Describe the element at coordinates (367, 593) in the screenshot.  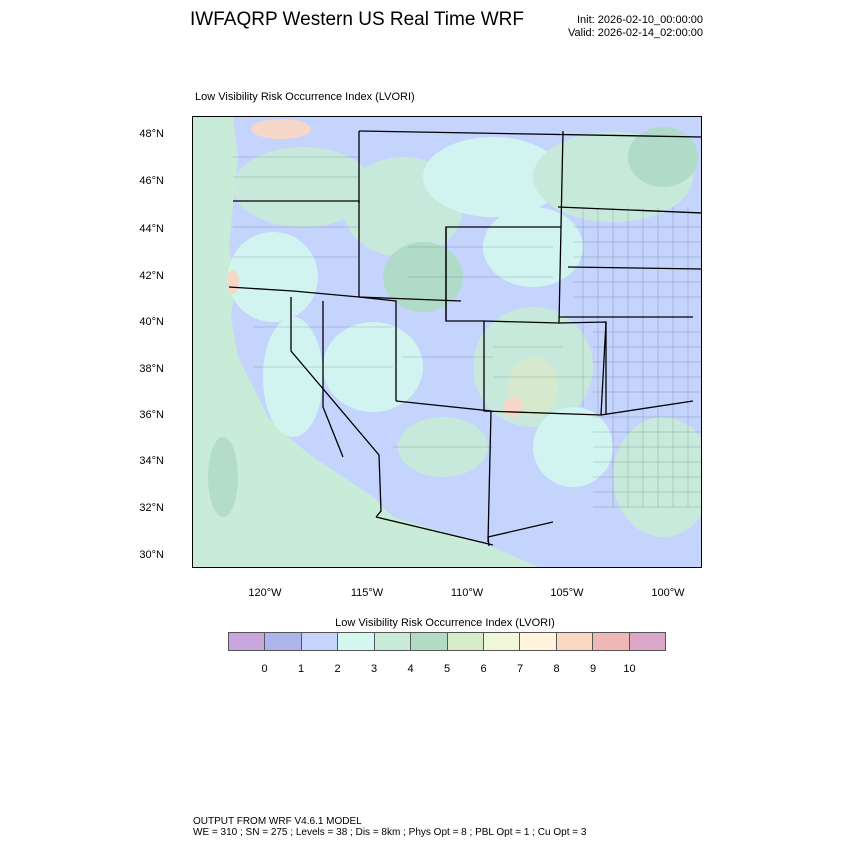
I see `lon-tick: 115°W` at that location.